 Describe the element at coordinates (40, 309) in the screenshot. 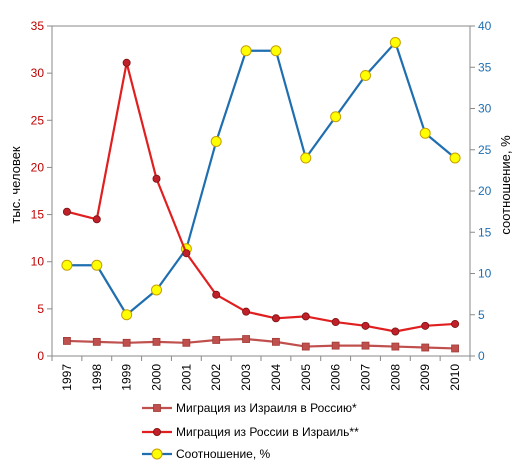

I see `left-tick-label: 5` at that location.